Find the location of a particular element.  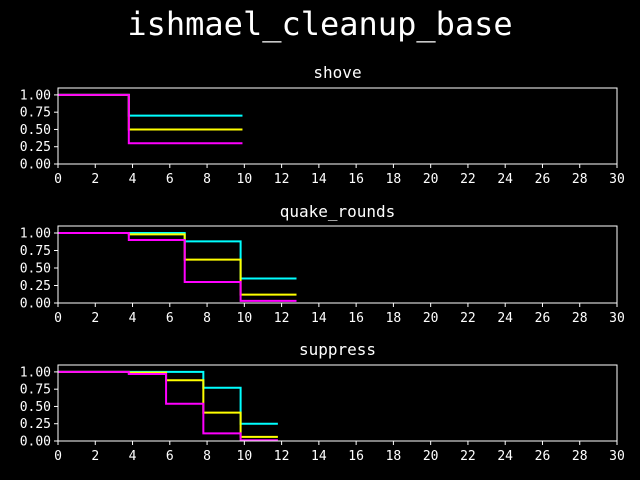

chart-title: suppress is located at coordinates (337, 349).